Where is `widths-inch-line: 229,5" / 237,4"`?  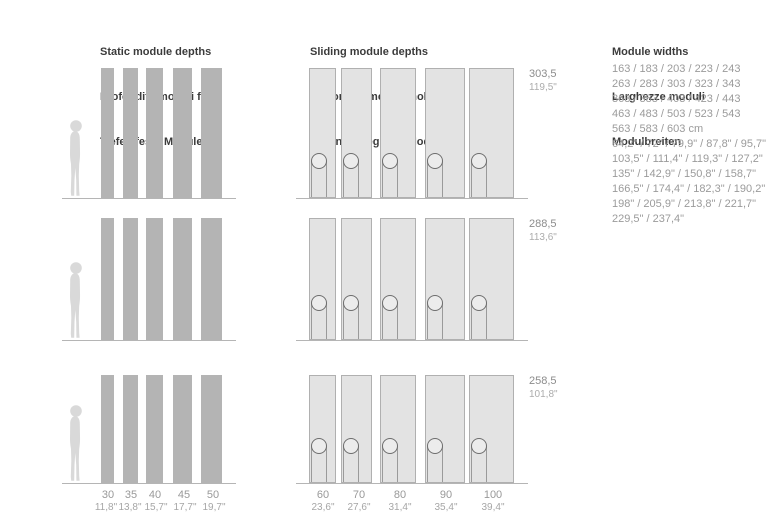
widths-inch-line: 229,5" / 237,4" is located at coordinates (648, 219).